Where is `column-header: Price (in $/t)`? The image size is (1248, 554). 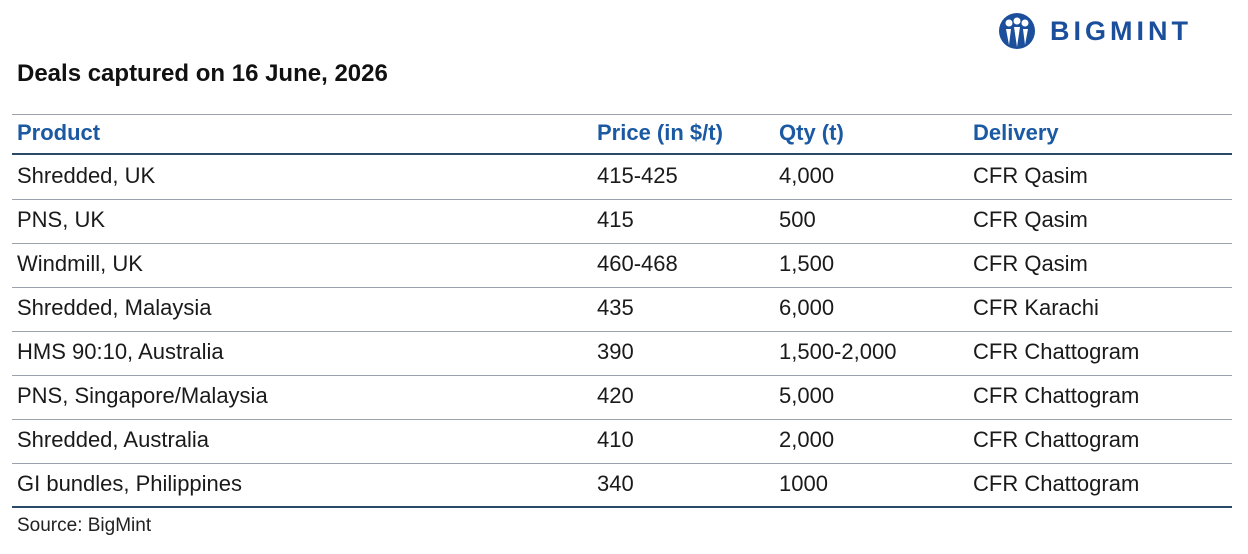 column-header: Price (in $/t) is located at coordinates (660, 132).